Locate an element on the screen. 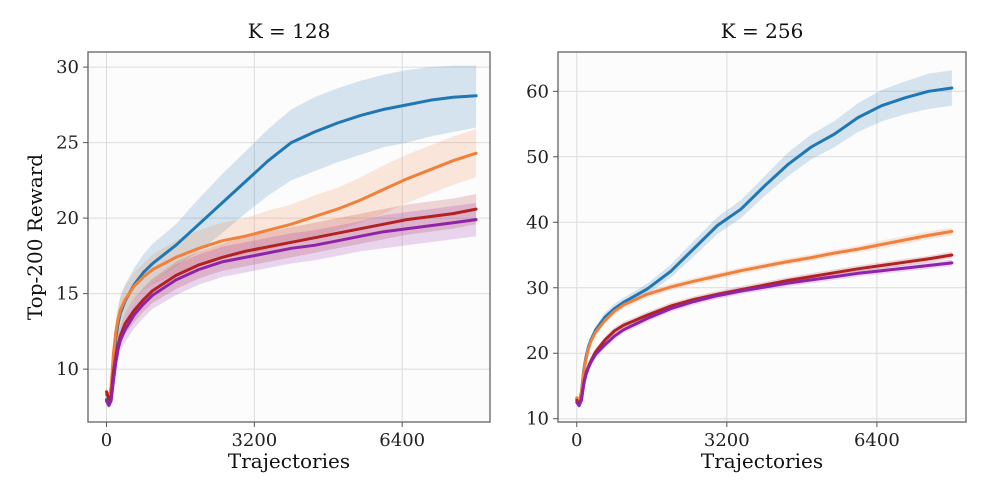  y-tick-label: 50 is located at coordinates (537, 157).